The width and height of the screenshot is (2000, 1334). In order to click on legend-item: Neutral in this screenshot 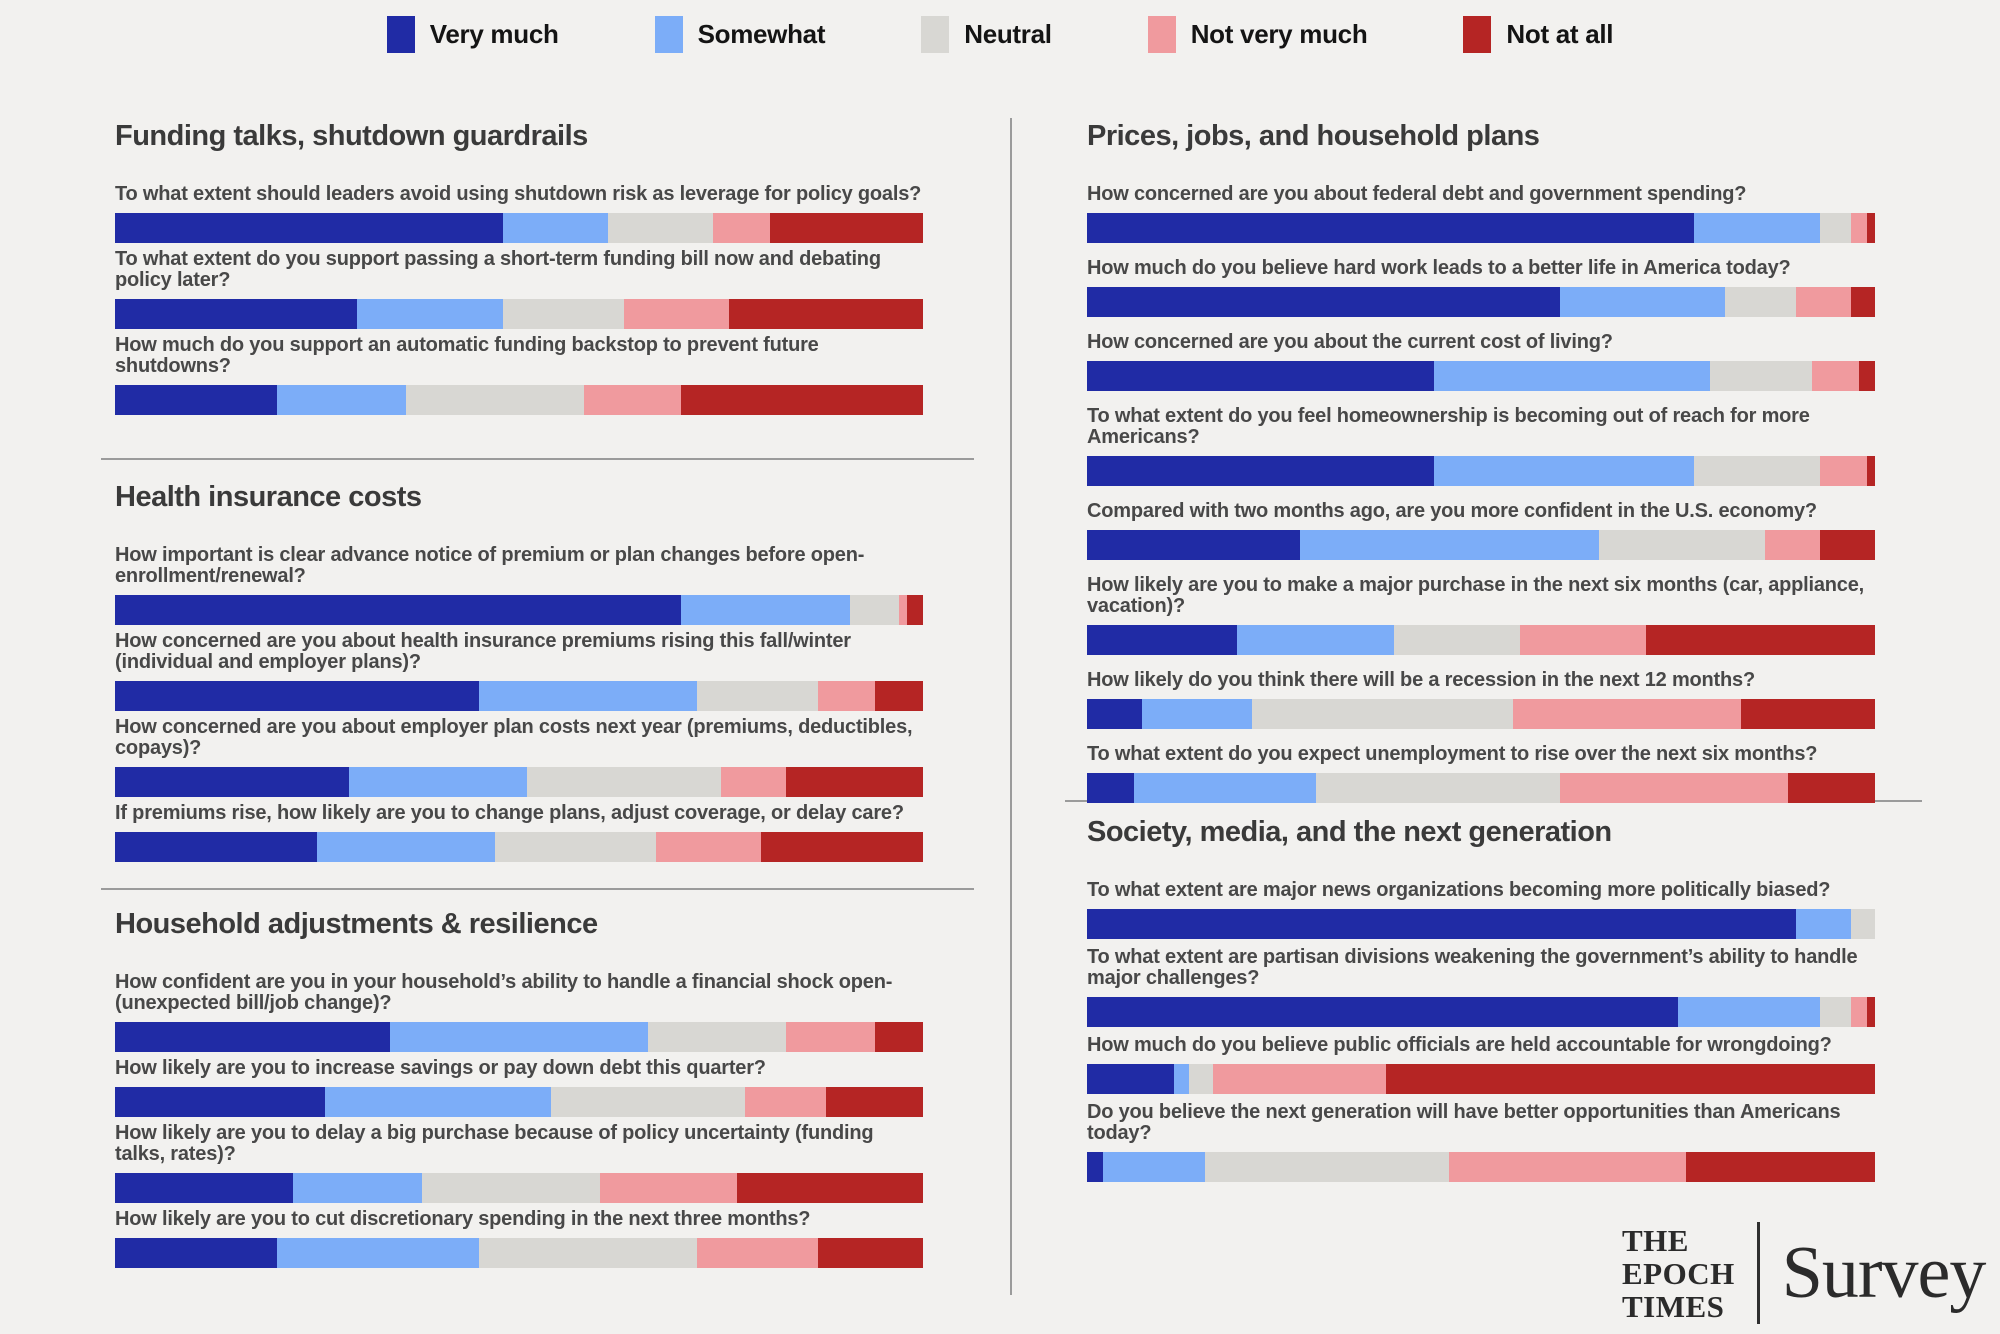, I will do `click(986, 34)`.